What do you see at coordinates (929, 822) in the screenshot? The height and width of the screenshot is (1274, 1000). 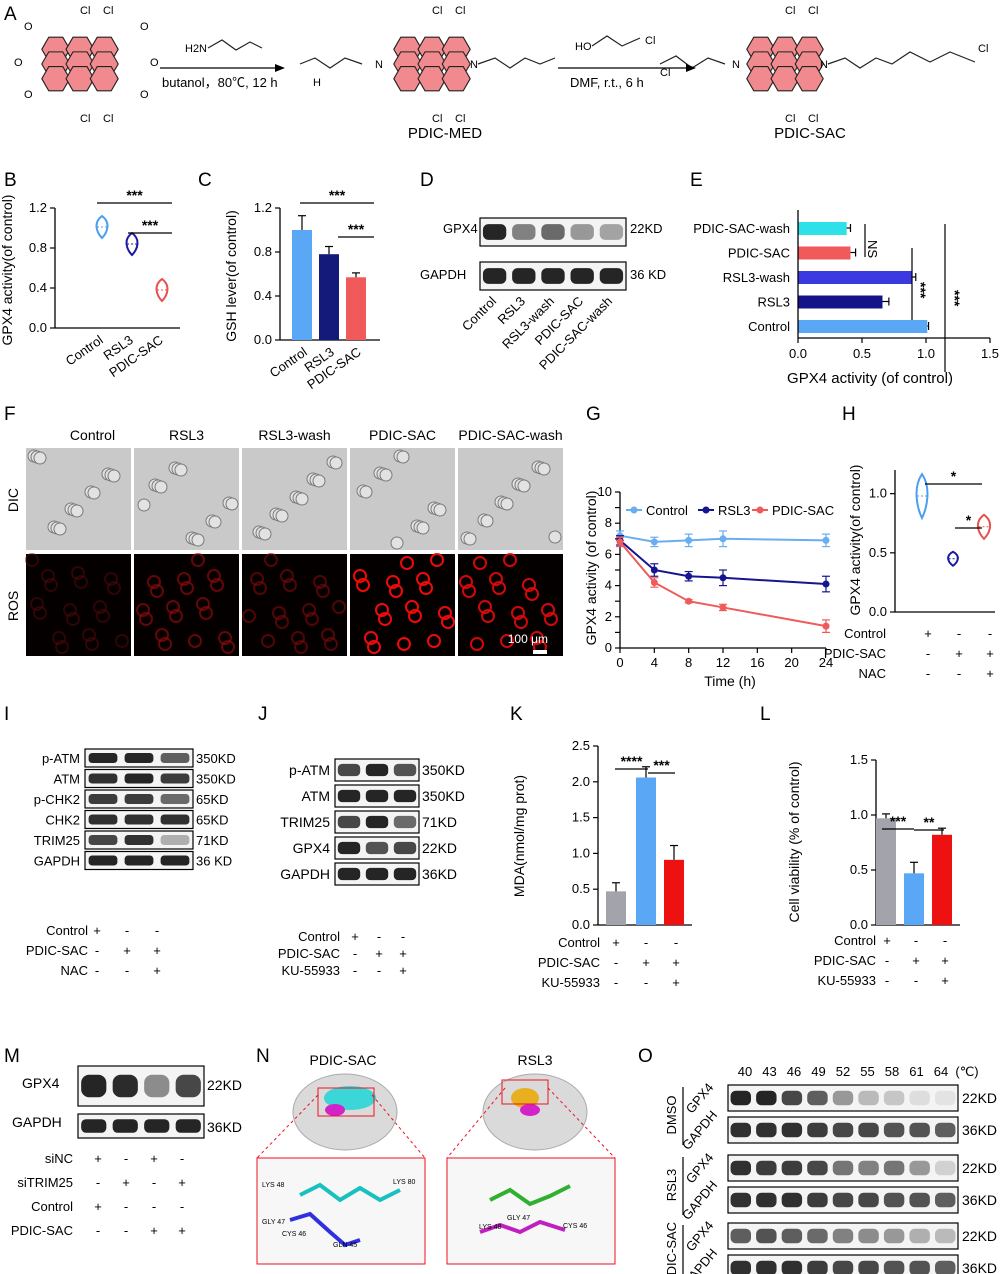 I see `significance-label: **` at bounding box center [929, 822].